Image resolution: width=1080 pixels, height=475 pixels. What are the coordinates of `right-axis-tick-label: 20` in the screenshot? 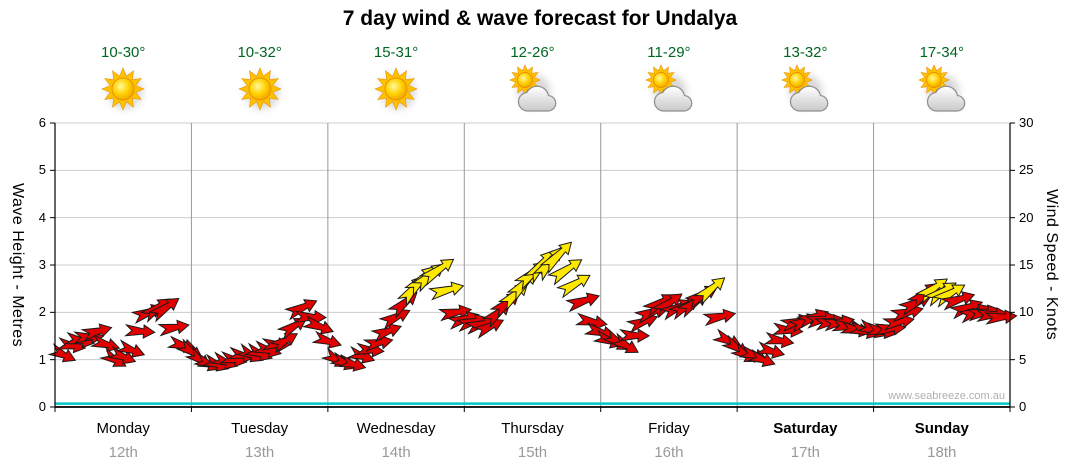 It's located at (1026, 217).